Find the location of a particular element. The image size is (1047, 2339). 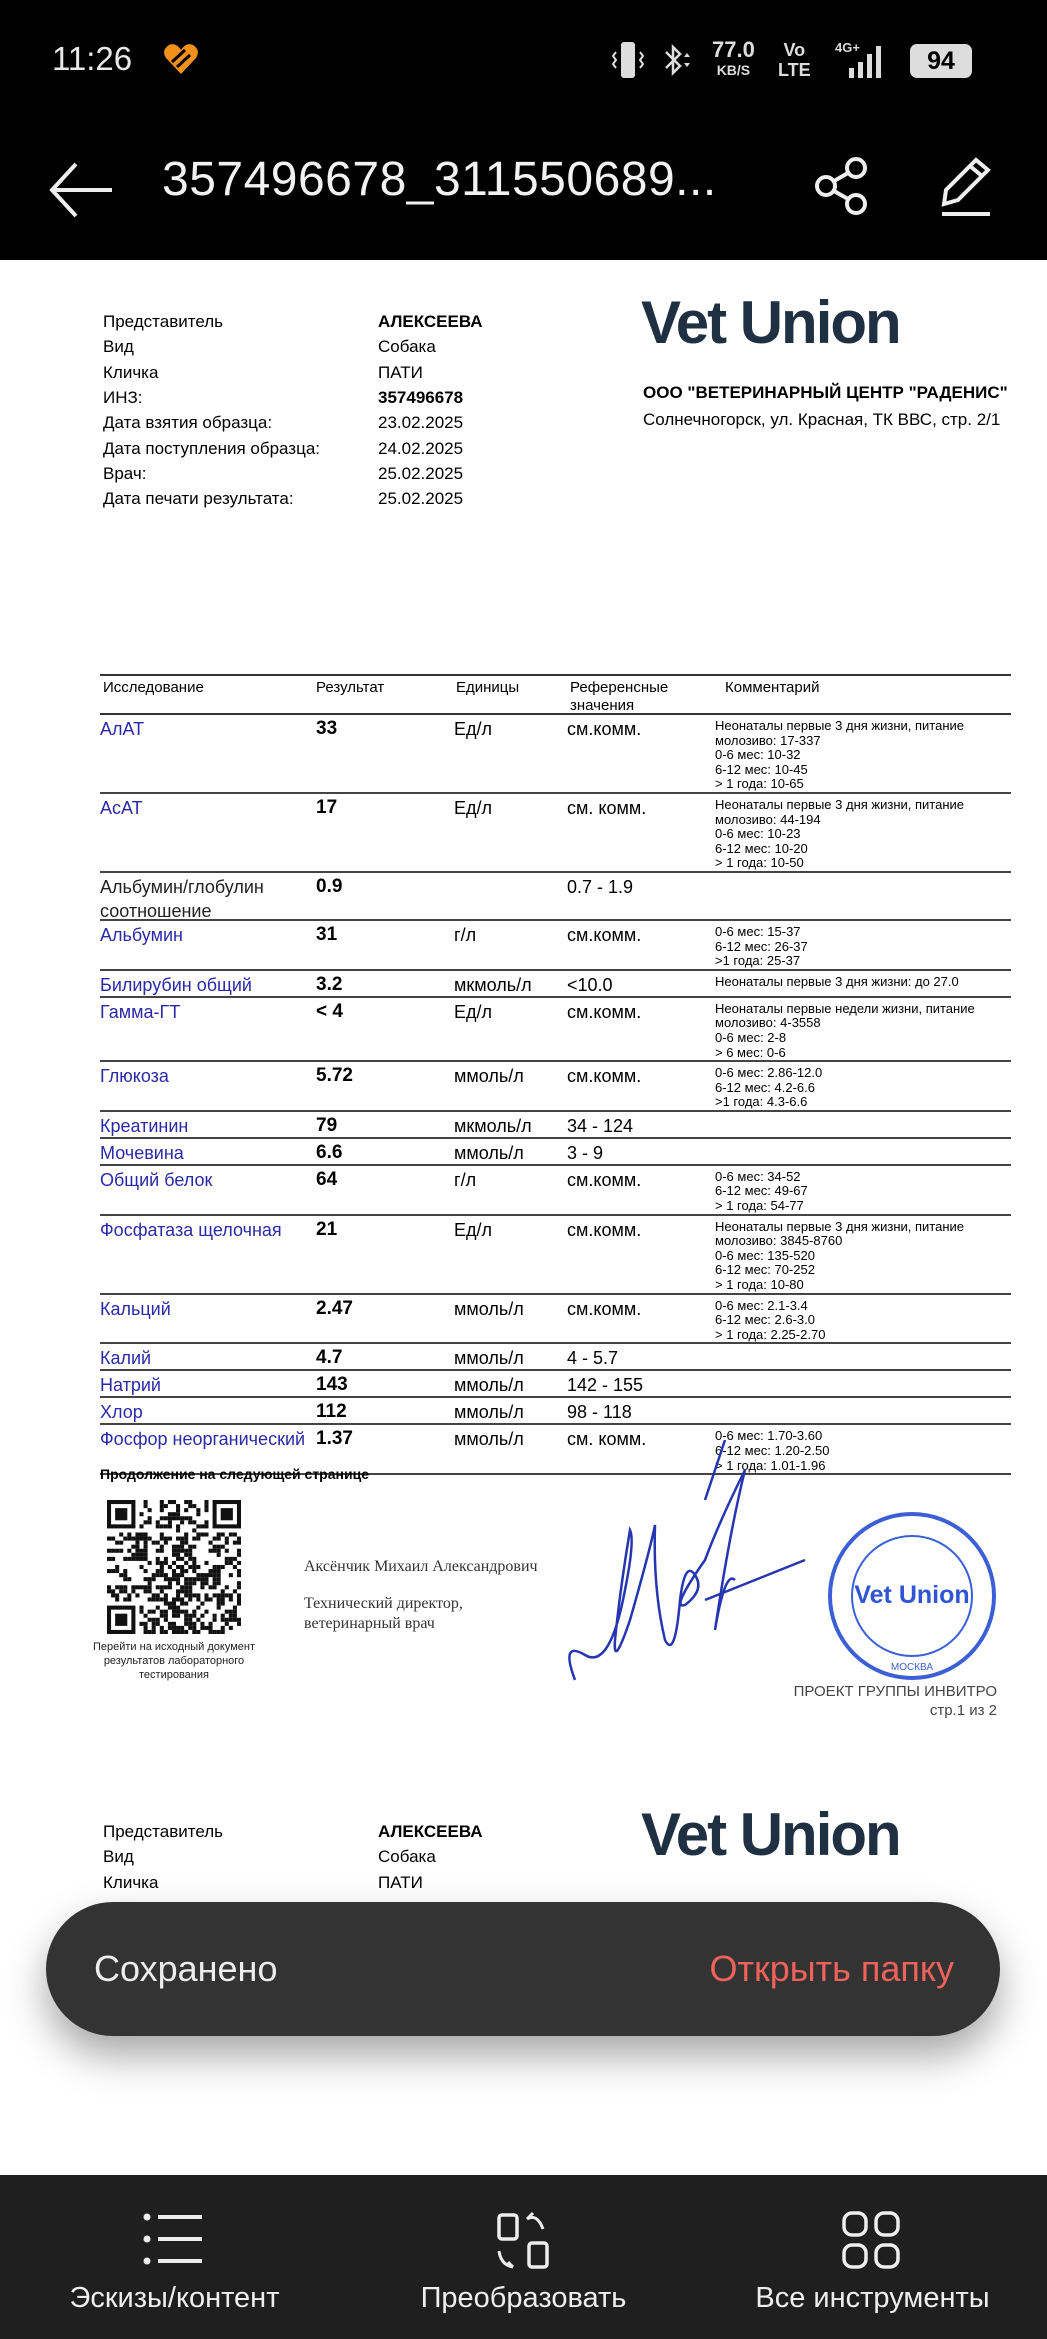

table-row: Мочевина 6.6 ммоль/л 3 - 9 is located at coordinates (555, 1152).